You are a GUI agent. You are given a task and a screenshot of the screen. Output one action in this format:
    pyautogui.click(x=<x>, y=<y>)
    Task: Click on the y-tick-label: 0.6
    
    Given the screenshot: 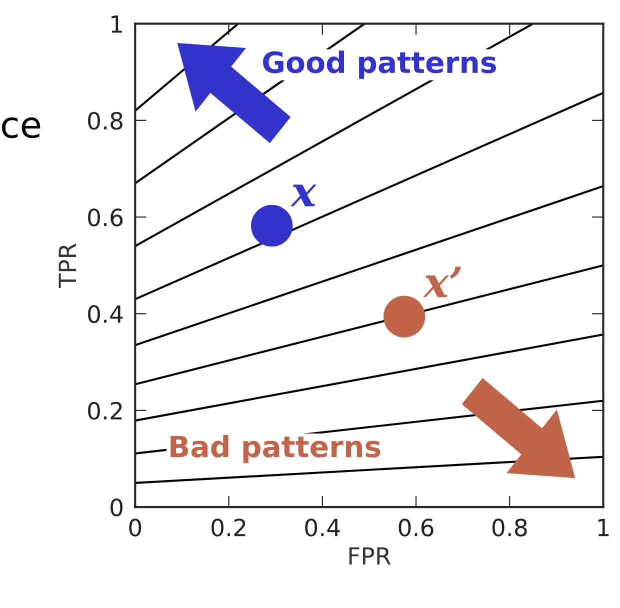 What is the action you would take?
    pyautogui.click(x=105, y=217)
    